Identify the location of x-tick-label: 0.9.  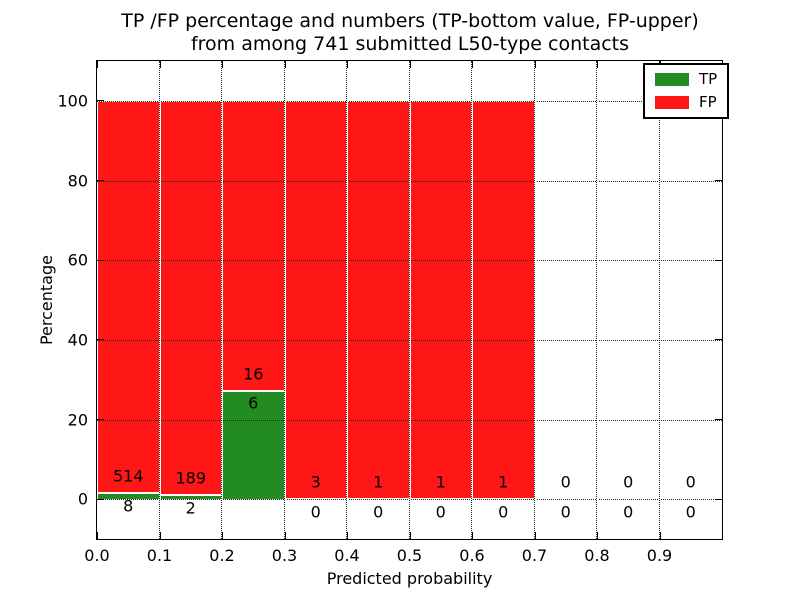
(659, 555).